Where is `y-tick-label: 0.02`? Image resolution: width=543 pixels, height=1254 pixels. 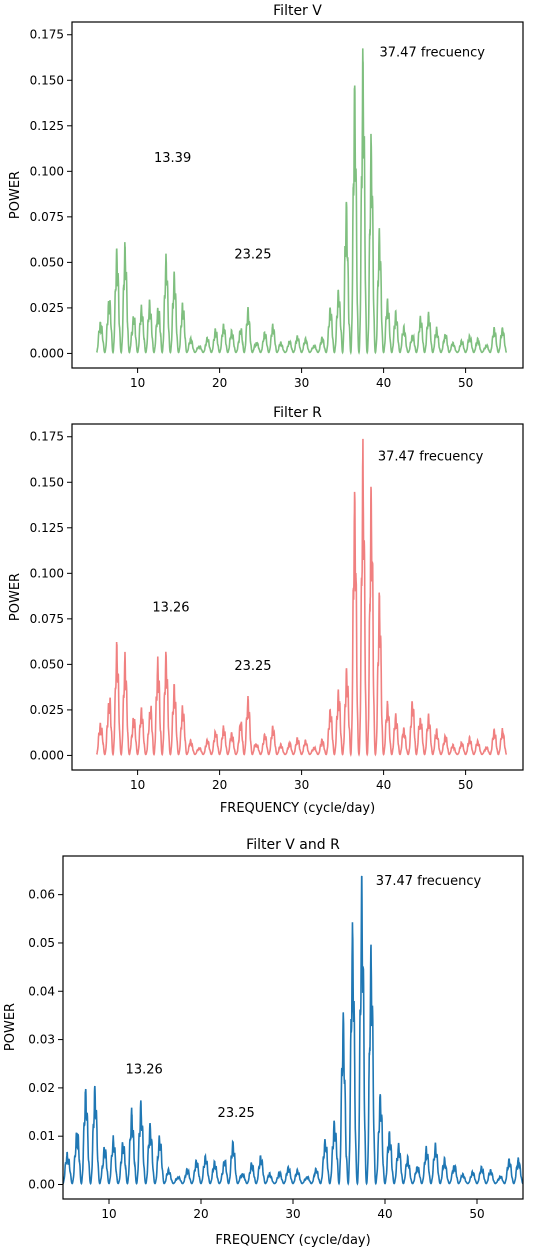 y-tick-label: 0.02 is located at coordinates (41, 1088).